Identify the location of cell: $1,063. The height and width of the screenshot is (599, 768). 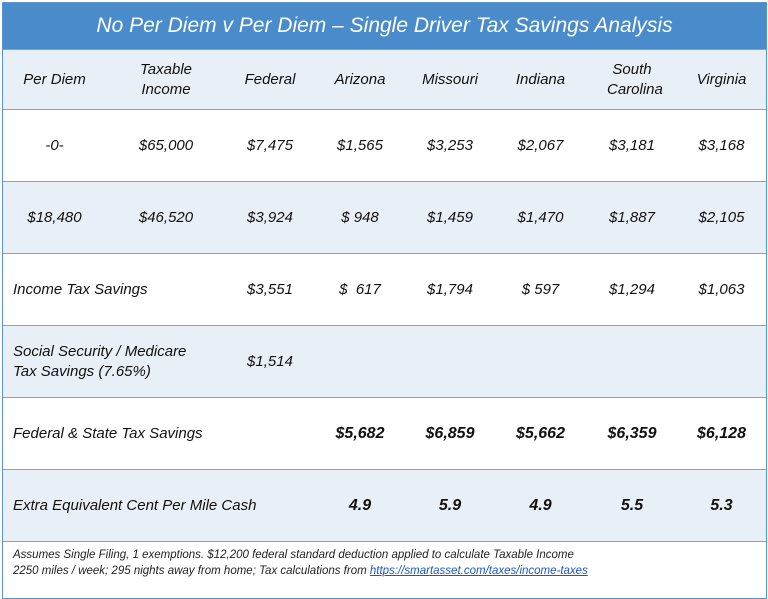
(721, 289).